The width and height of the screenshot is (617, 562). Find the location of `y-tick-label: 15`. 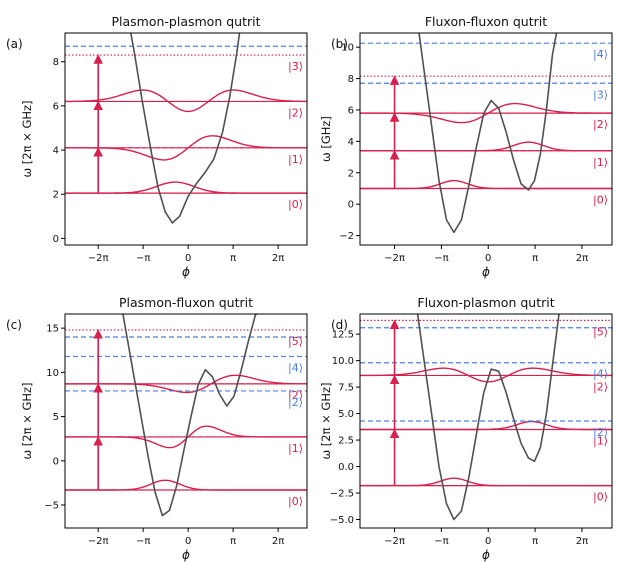

y-tick-label: 15 is located at coordinates (52, 329).